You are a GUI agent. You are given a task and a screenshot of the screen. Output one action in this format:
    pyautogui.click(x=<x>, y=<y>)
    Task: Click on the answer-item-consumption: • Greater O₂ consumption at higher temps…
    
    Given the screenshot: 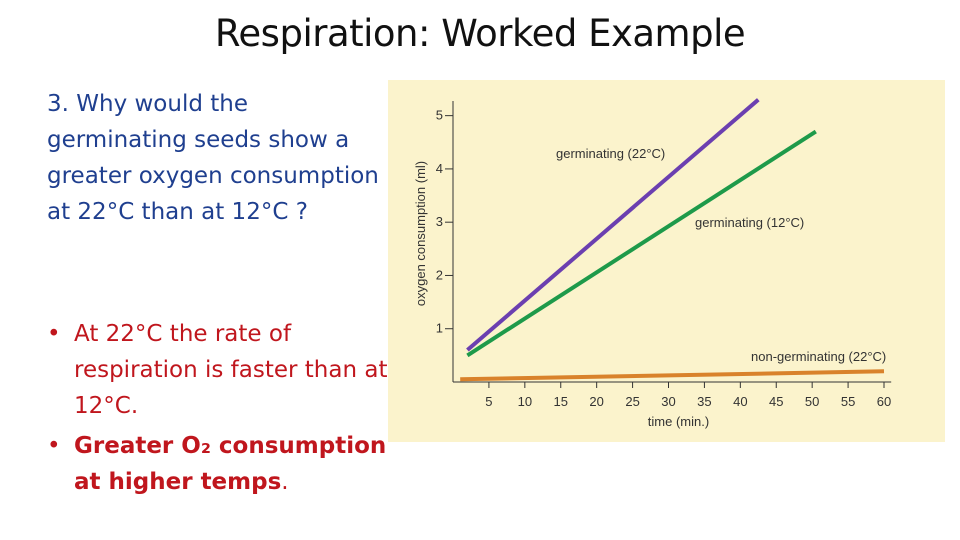 What is the action you would take?
    pyautogui.click(x=219, y=464)
    